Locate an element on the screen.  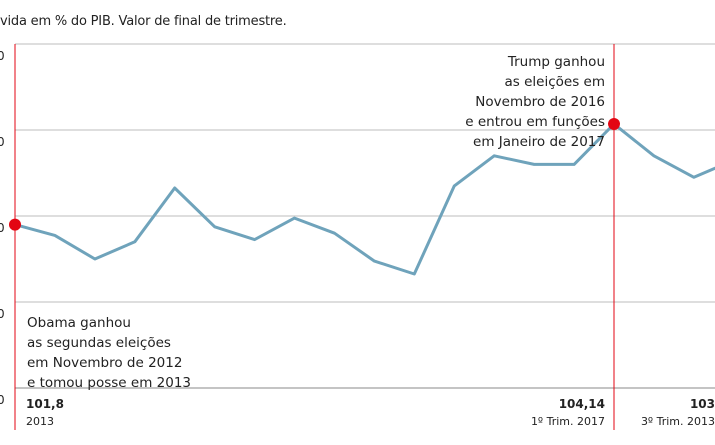
end-date-label: 3º Trim. 2013 is located at coordinates (678, 421).